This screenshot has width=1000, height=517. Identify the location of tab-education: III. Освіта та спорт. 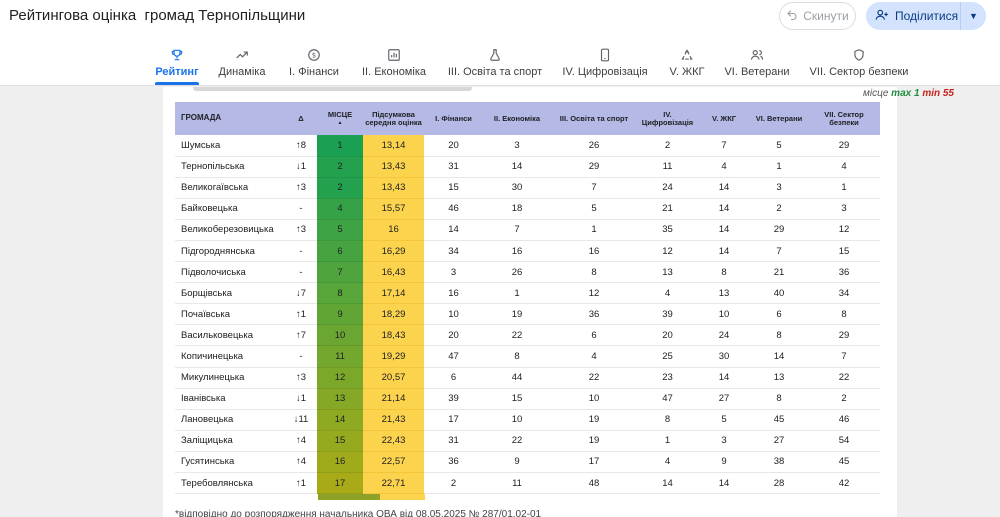
(495, 65).